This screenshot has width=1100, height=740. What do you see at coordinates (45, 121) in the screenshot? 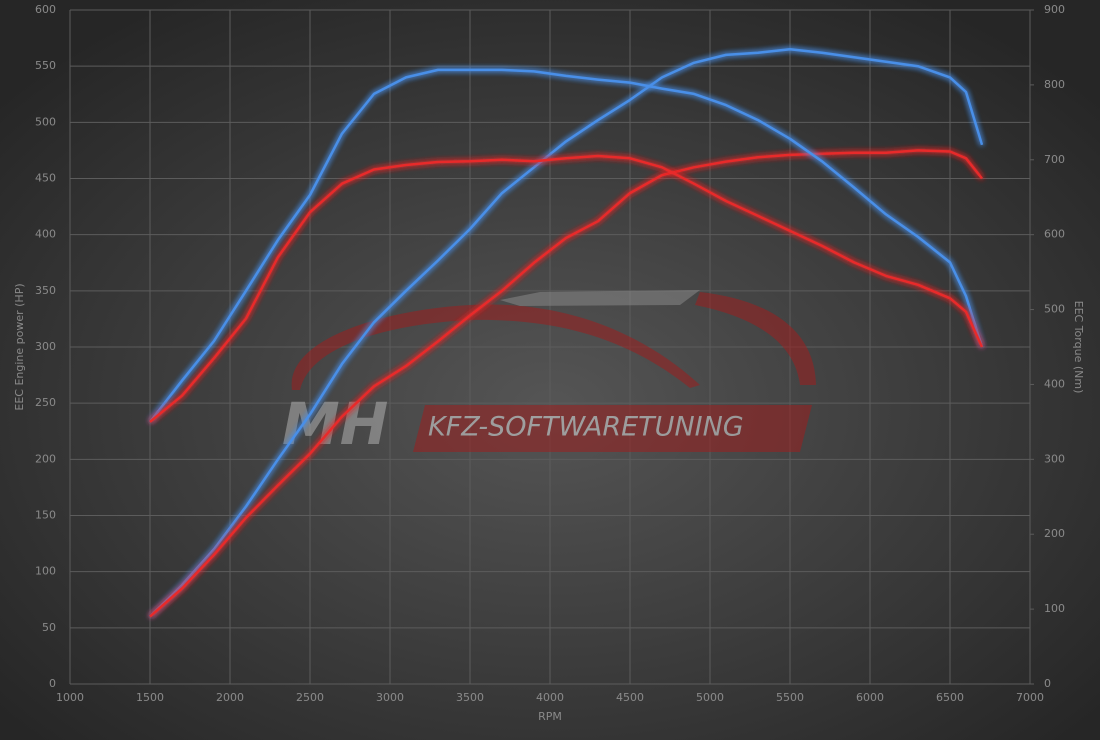
I see `y-tick-label: 500` at bounding box center [45, 121].